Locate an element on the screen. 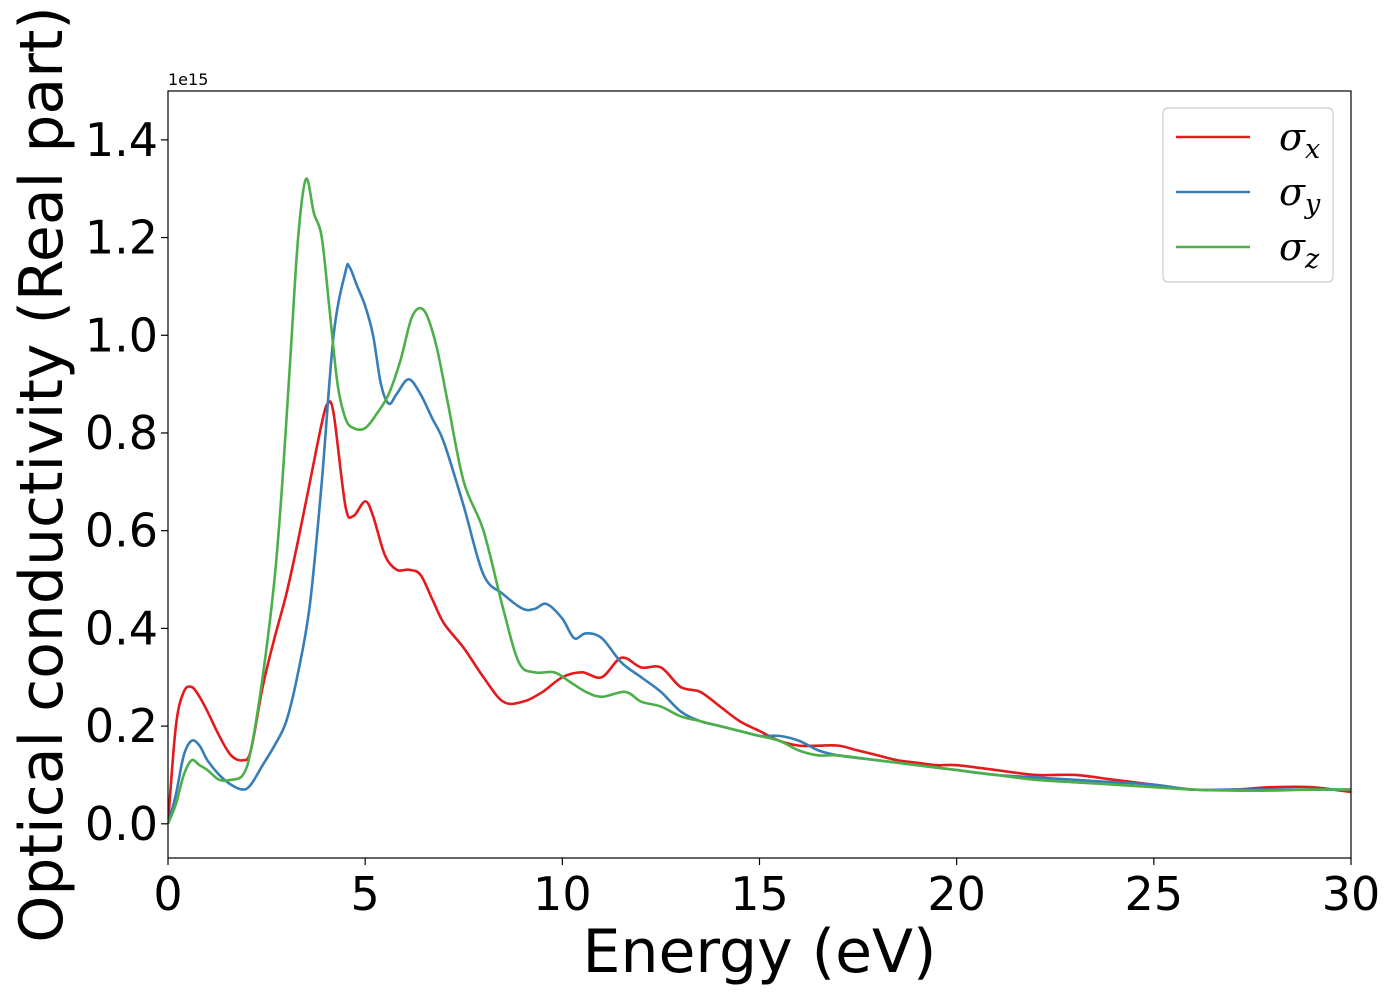 The image size is (1400, 1000). legend-label-x: σx is located at coordinates (1299, 140).